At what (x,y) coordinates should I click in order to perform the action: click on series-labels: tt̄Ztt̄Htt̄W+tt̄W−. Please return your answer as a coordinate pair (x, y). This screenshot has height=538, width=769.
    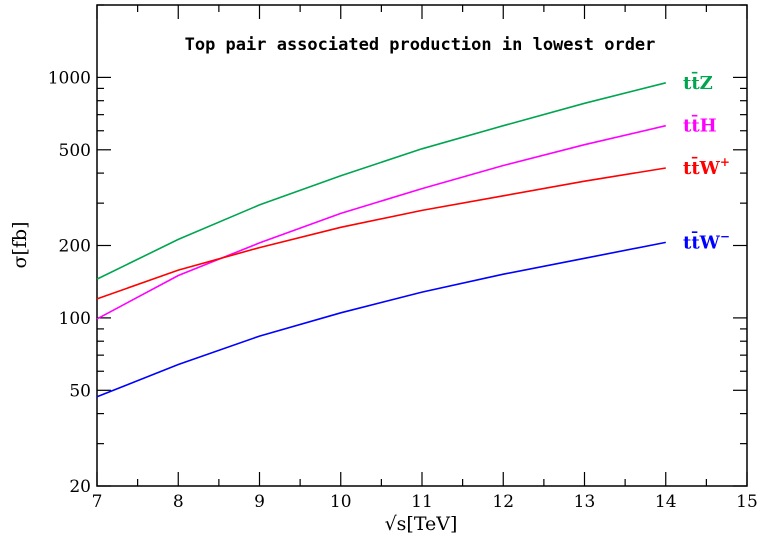
    Looking at the image, I should click on (706, 162).